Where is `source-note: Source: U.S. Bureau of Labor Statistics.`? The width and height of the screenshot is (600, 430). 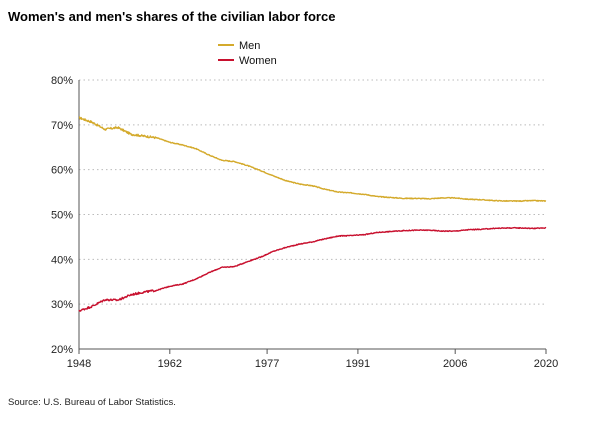
source-note: Source: U.S. Bureau of Labor Statistics. is located at coordinates (92, 402).